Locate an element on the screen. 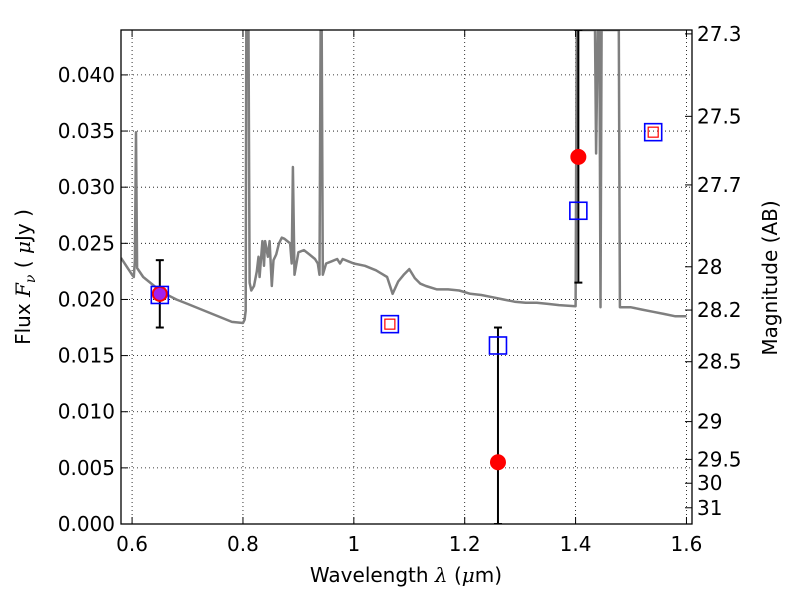 Image resolution: width=800 pixels, height=600 pixels. mag-tick-label: 27.7 is located at coordinates (719, 185).